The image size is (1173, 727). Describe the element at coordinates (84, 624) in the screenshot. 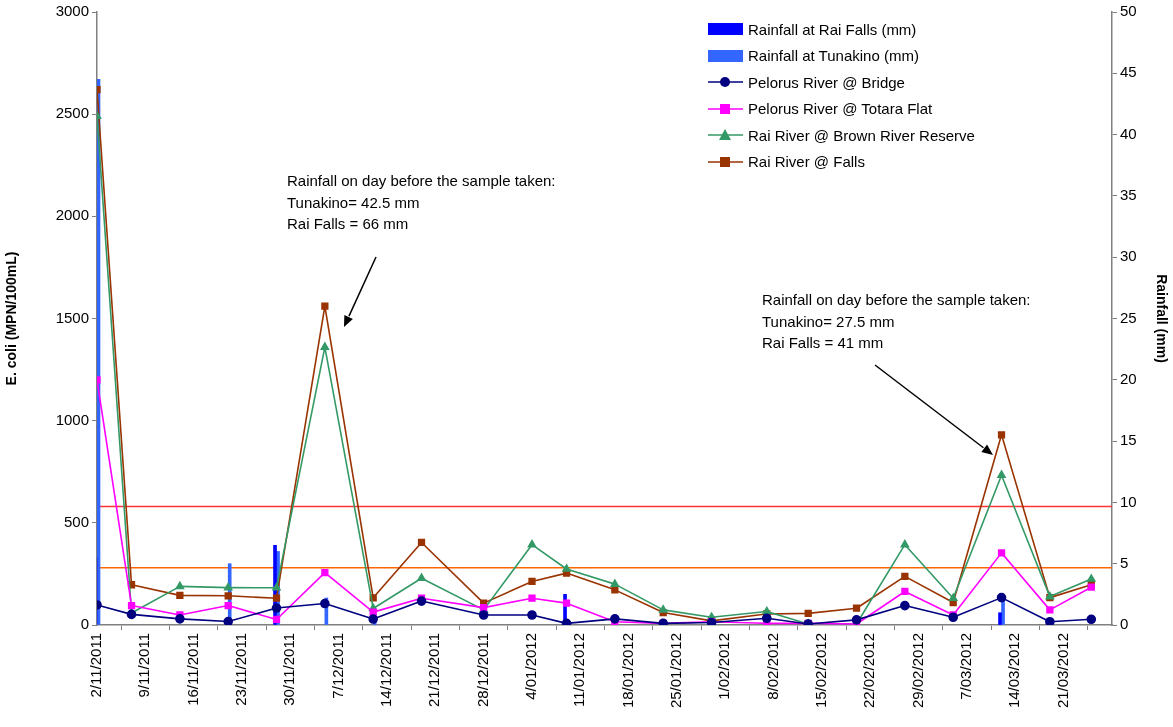

I see `y-tick-label: 0` at that location.